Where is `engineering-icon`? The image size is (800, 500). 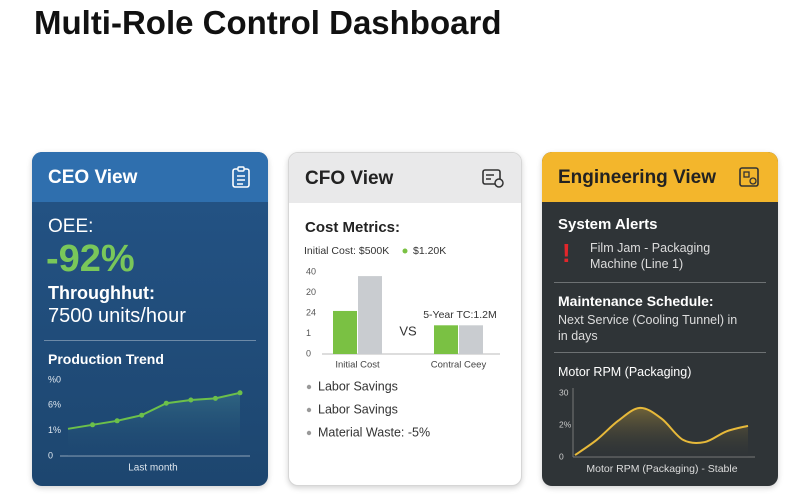
engineering-icon is located at coordinates (750, 177).